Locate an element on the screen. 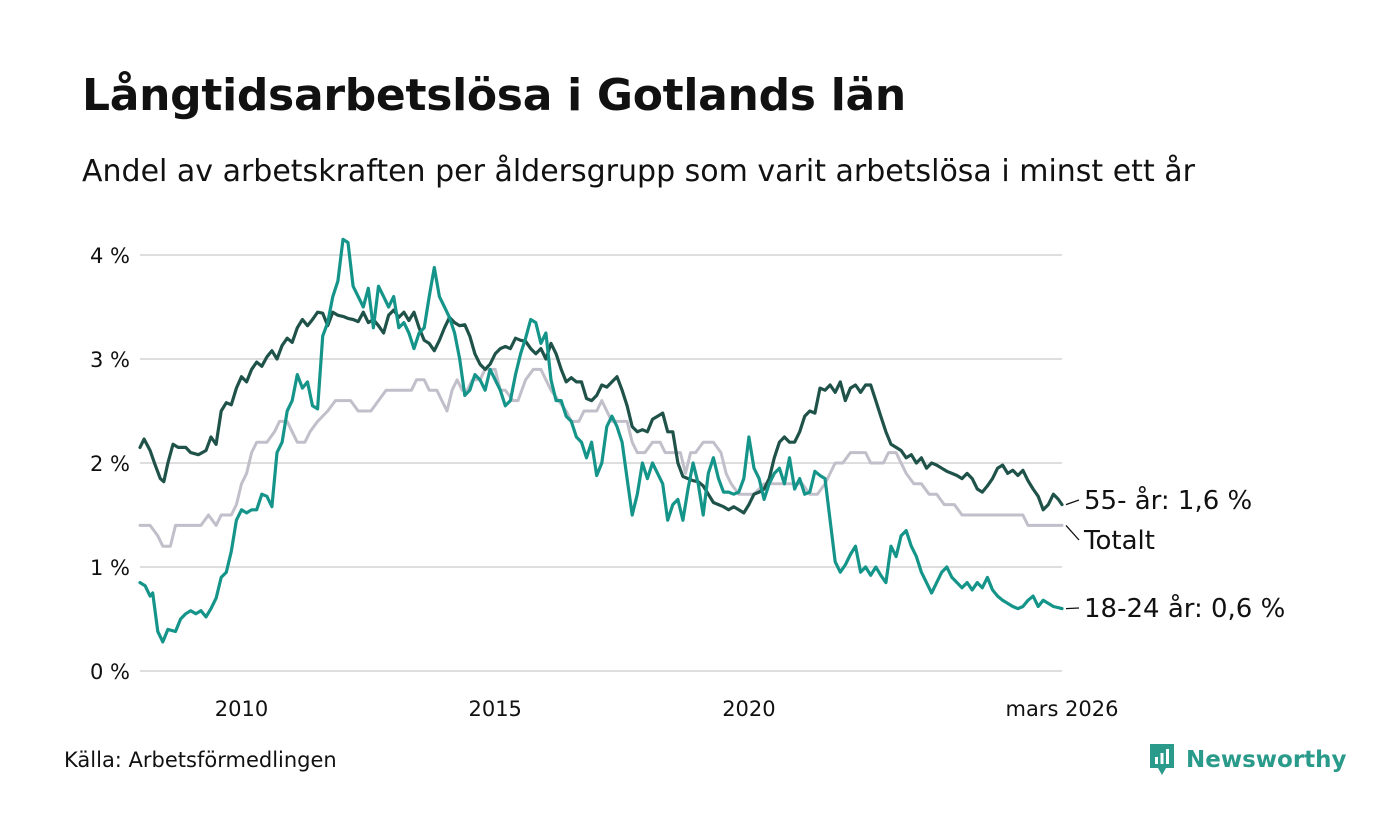  series-line-total is located at coordinates (601, 457).